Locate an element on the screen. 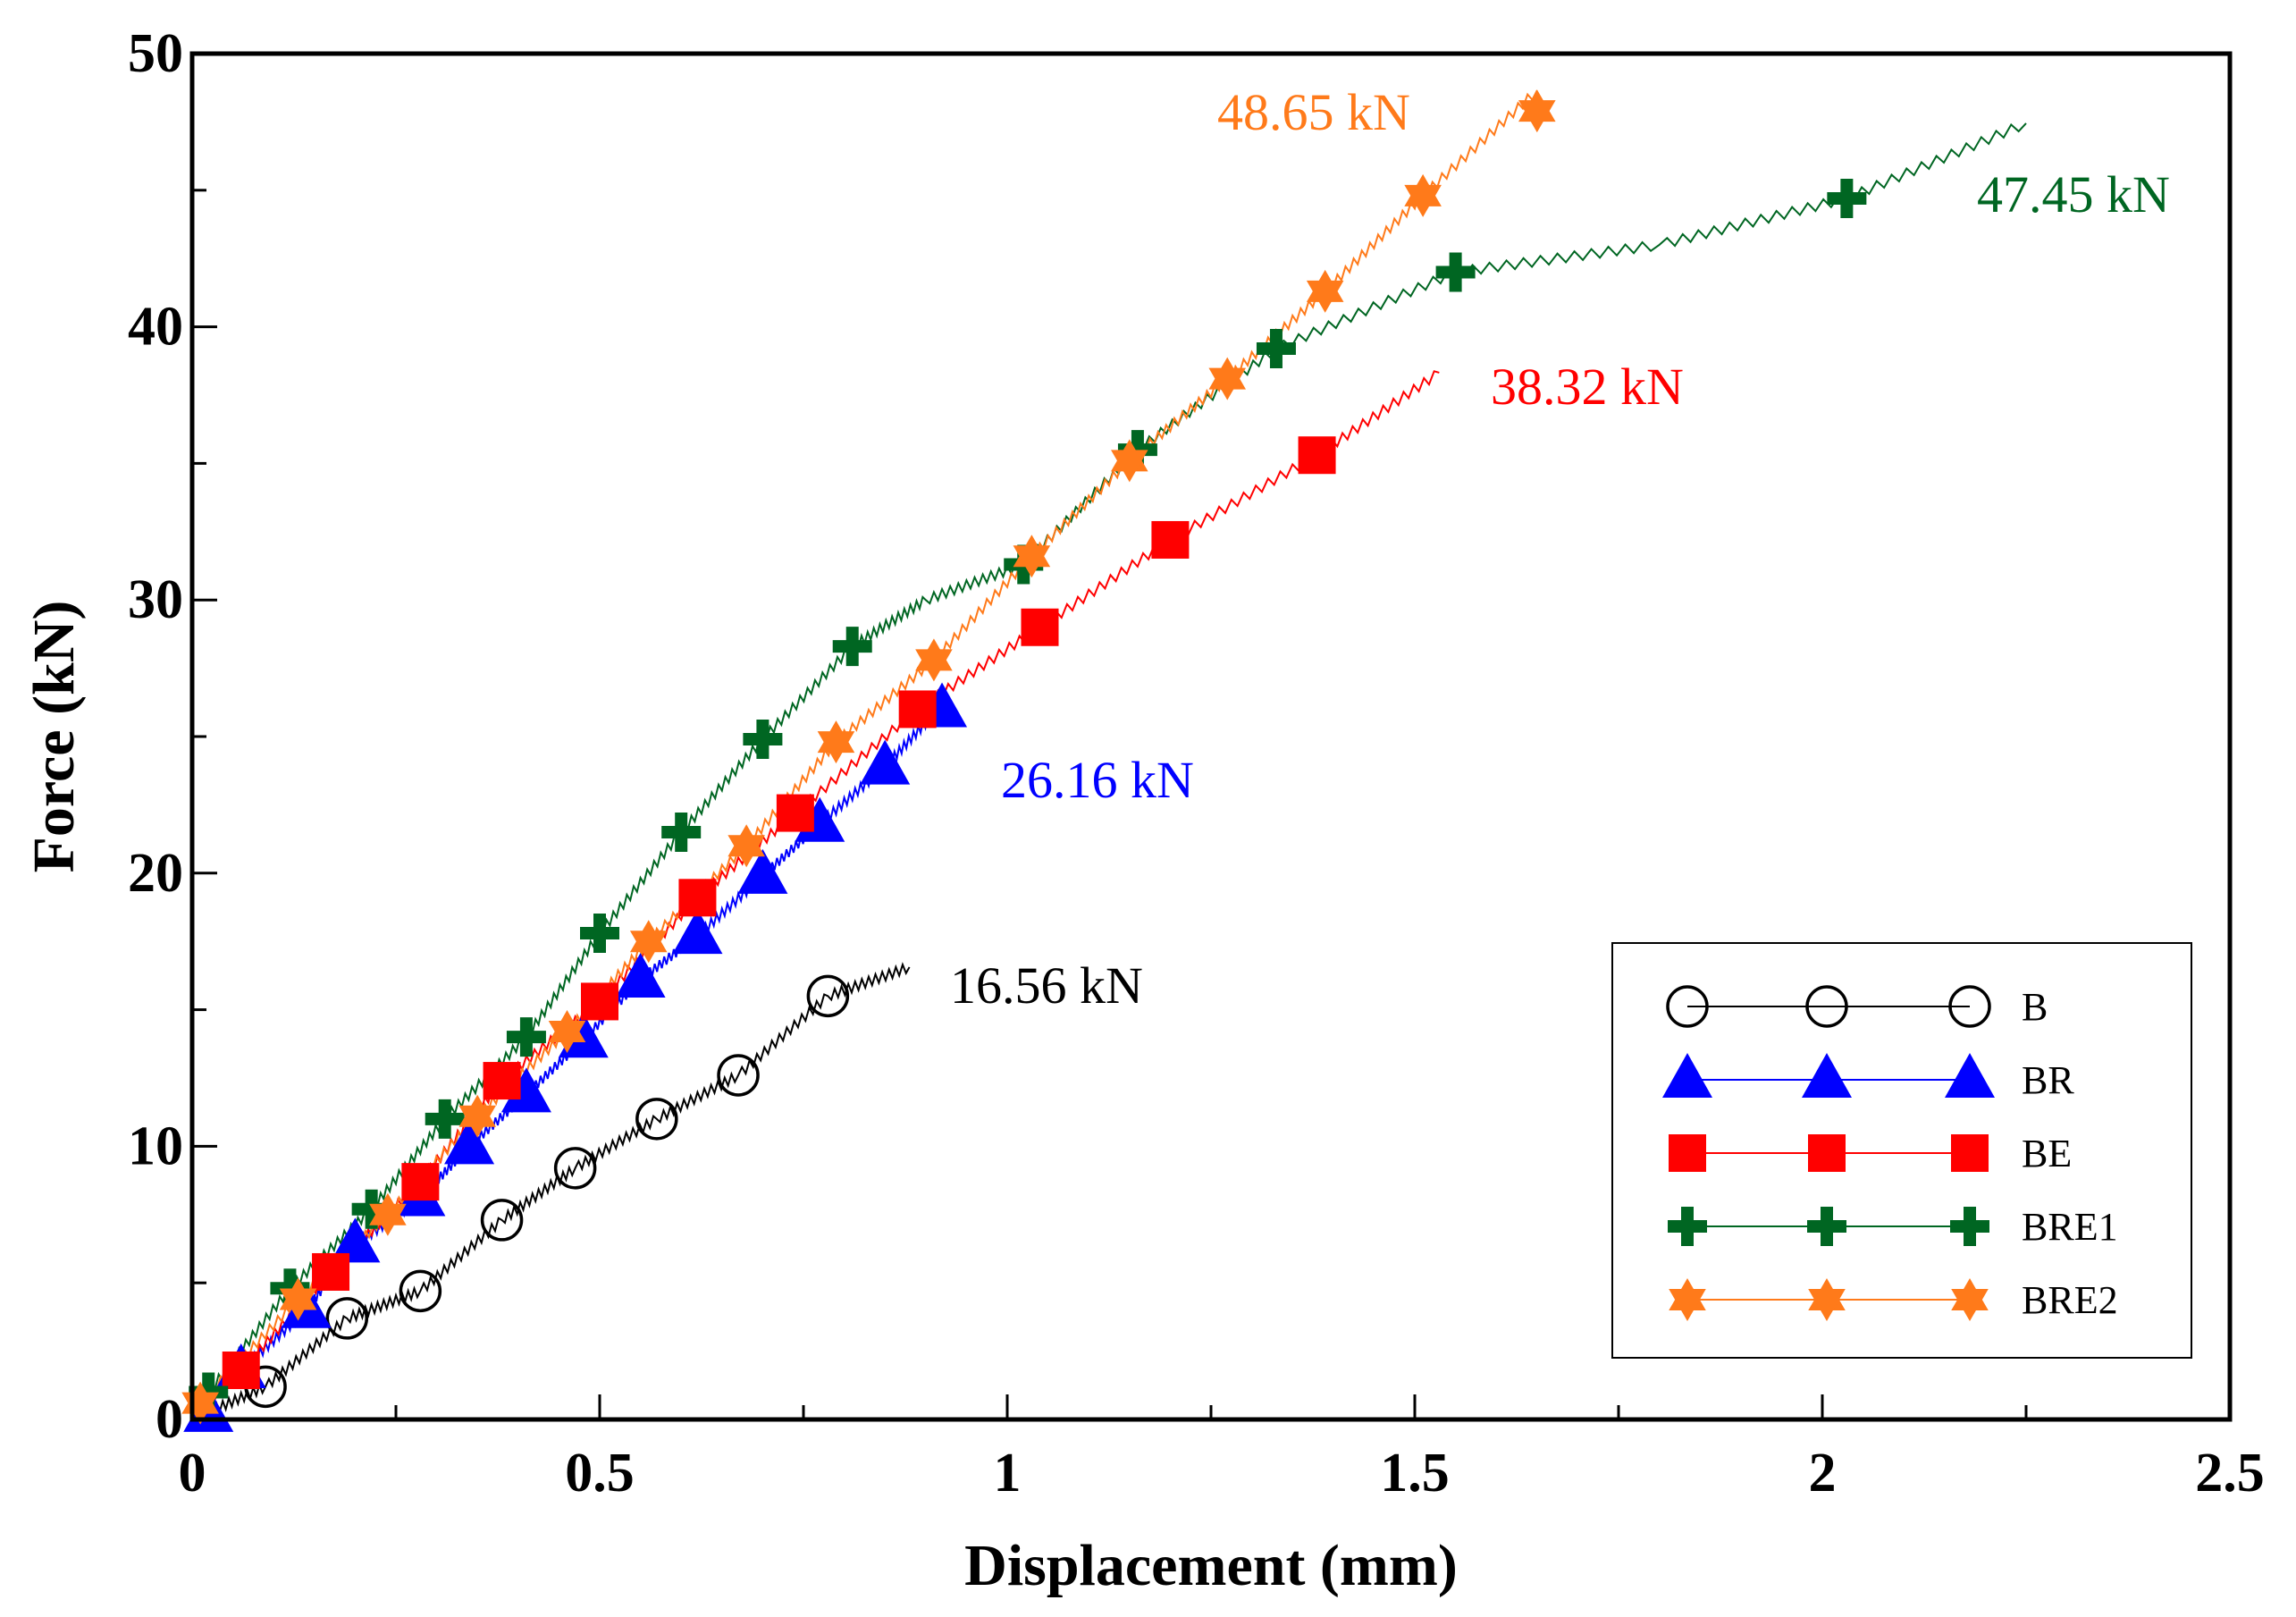  x-tick-label: 0 is located at coordinates (192, 1473).